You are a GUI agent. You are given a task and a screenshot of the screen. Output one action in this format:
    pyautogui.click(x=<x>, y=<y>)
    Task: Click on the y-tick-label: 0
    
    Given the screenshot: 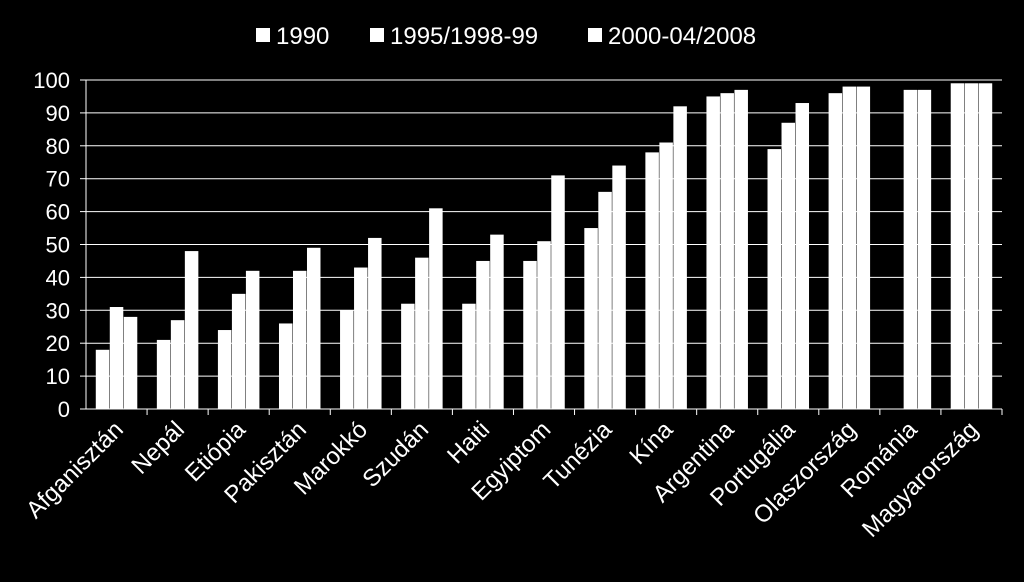 What is the action you would take?
    pyautogui.click(x=64, y=409)
    